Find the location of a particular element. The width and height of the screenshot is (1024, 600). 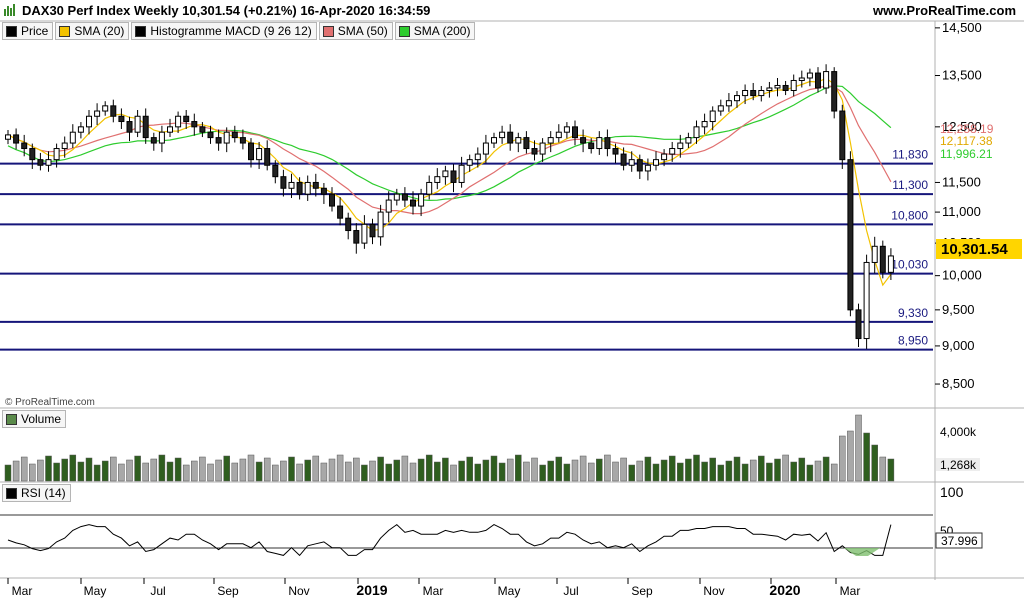

legend-sma200: SMA (200) is located at coordinates (435, 31).